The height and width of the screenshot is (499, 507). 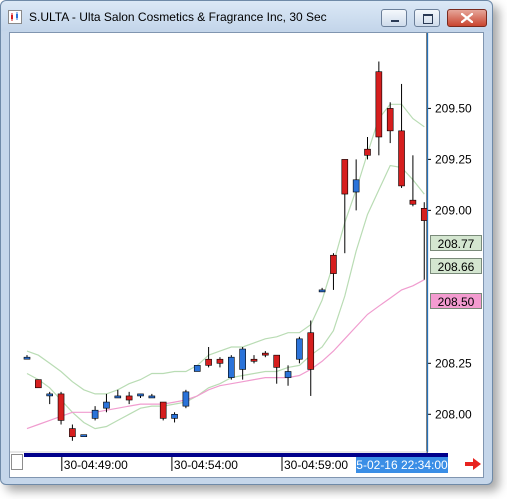 I want to click on scroll-left-button, so click(x=17, y=462).